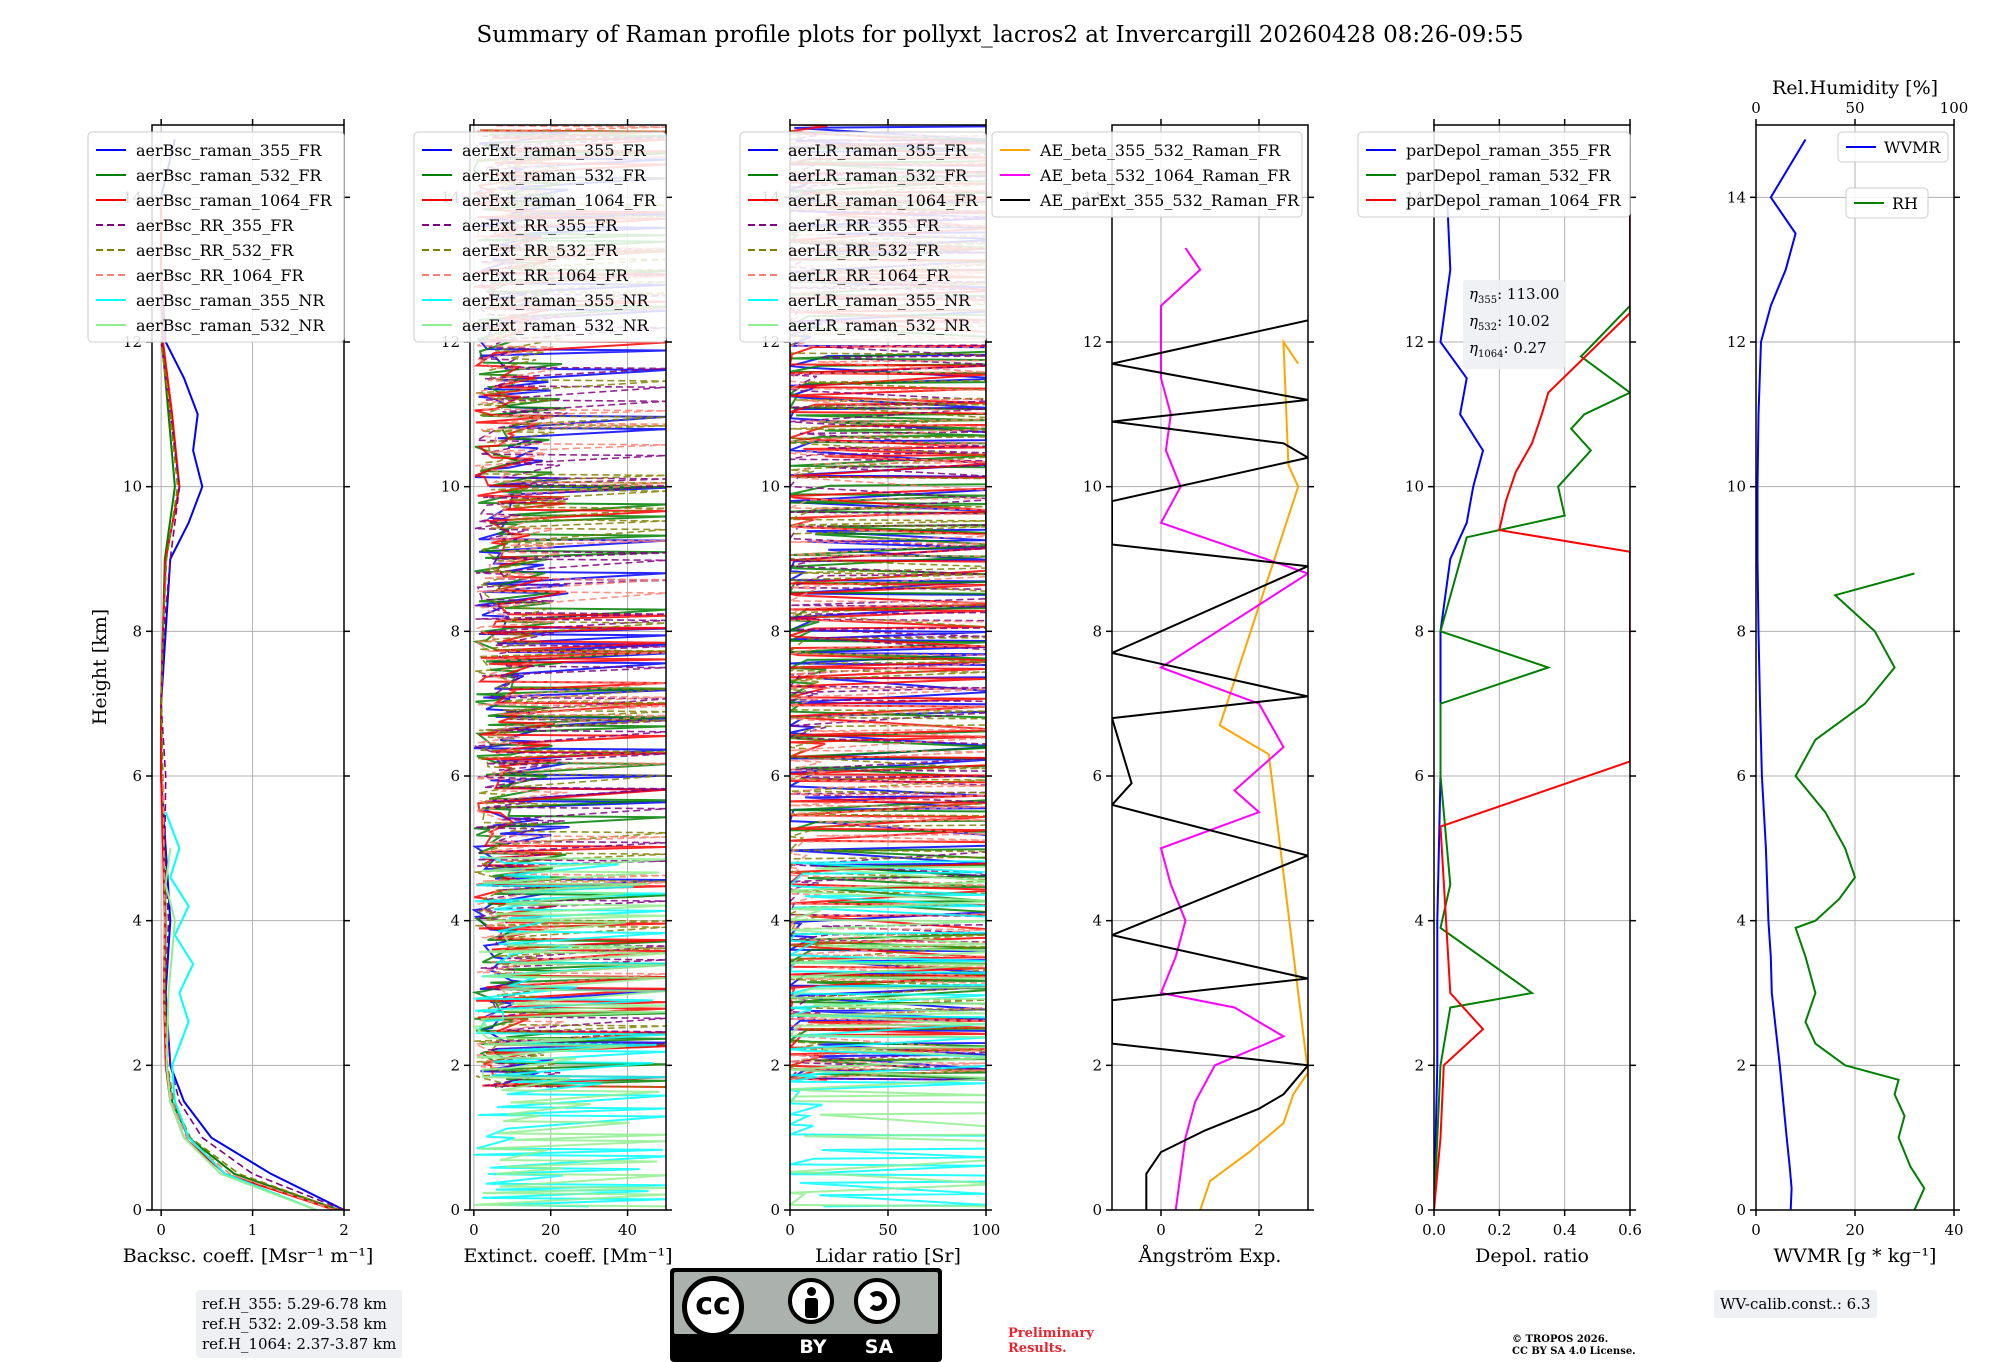 The width and height of the screenshot is (2000, 1362). Describe the element at coordinates (100, 667) in the screenshot. I see `y-axis-label: Height [km]` at that location.